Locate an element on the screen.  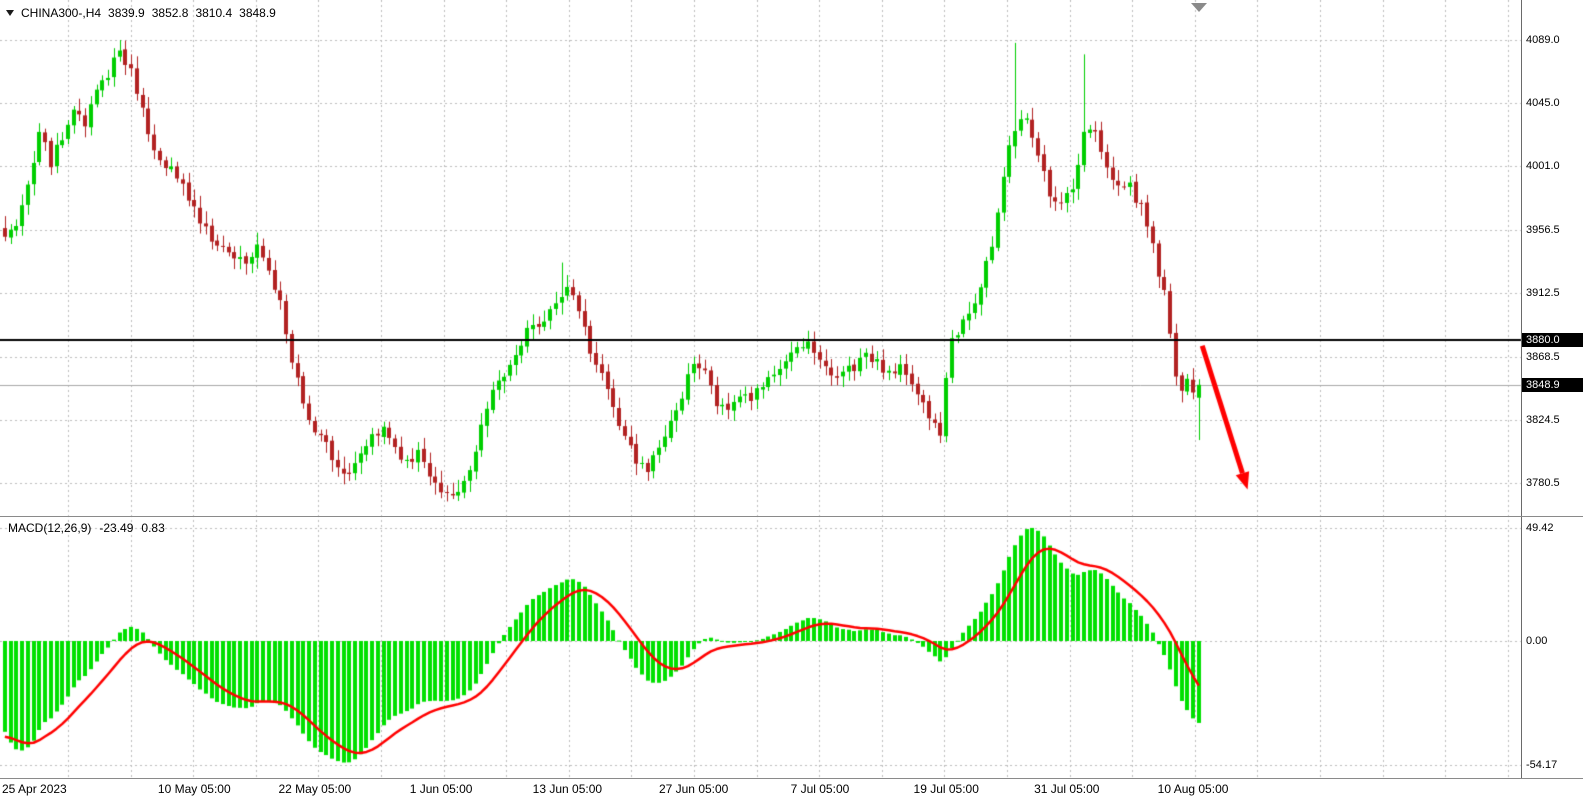
time-axis-label: 7 Jul 05:00 is located at coordinates (820, 789).